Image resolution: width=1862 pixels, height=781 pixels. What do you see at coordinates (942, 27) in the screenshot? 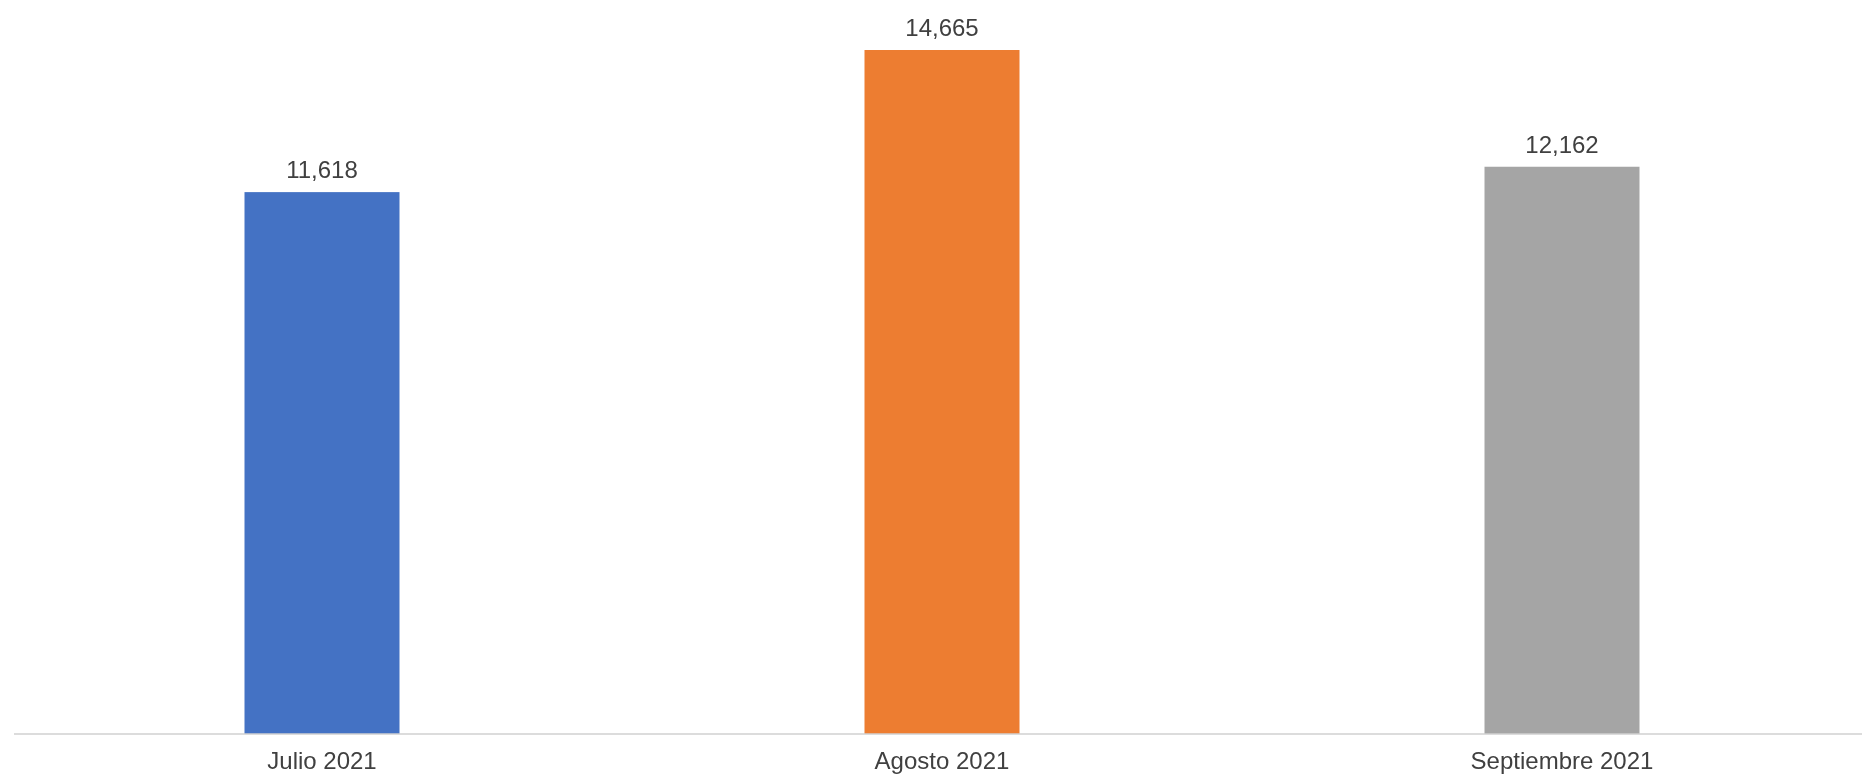
I see `data-label: 14,665` at bounding box center [942, 27].